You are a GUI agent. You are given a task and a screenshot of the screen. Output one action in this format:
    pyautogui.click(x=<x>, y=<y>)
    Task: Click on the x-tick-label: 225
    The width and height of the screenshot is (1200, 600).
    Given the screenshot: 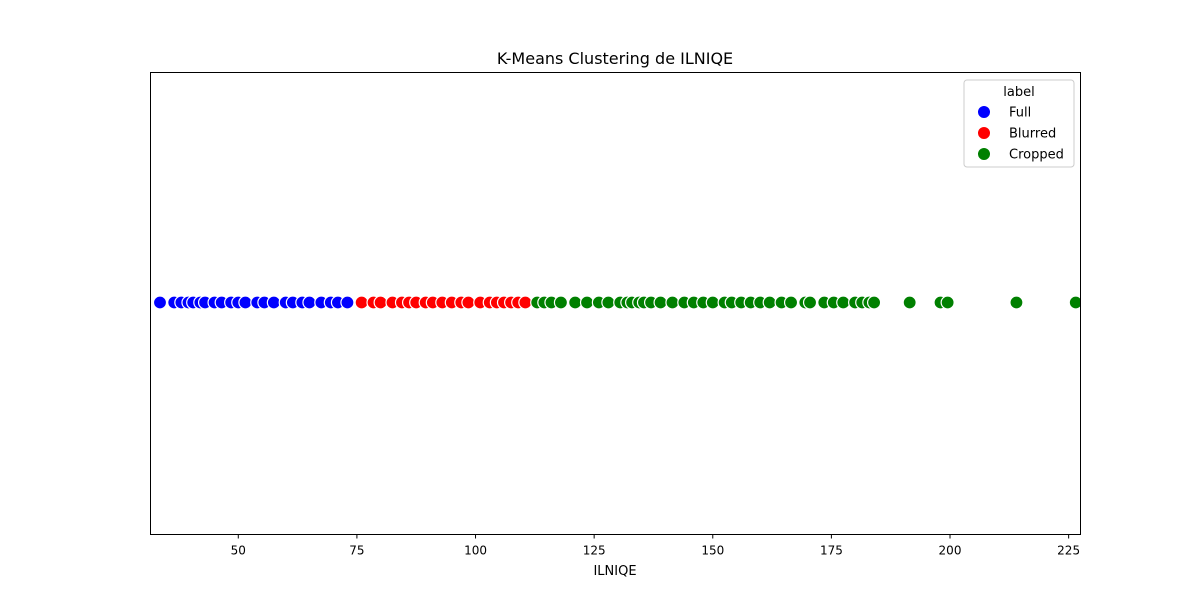 What is the action you would take?
    pyautogui.click(x=1068, y=551)
    